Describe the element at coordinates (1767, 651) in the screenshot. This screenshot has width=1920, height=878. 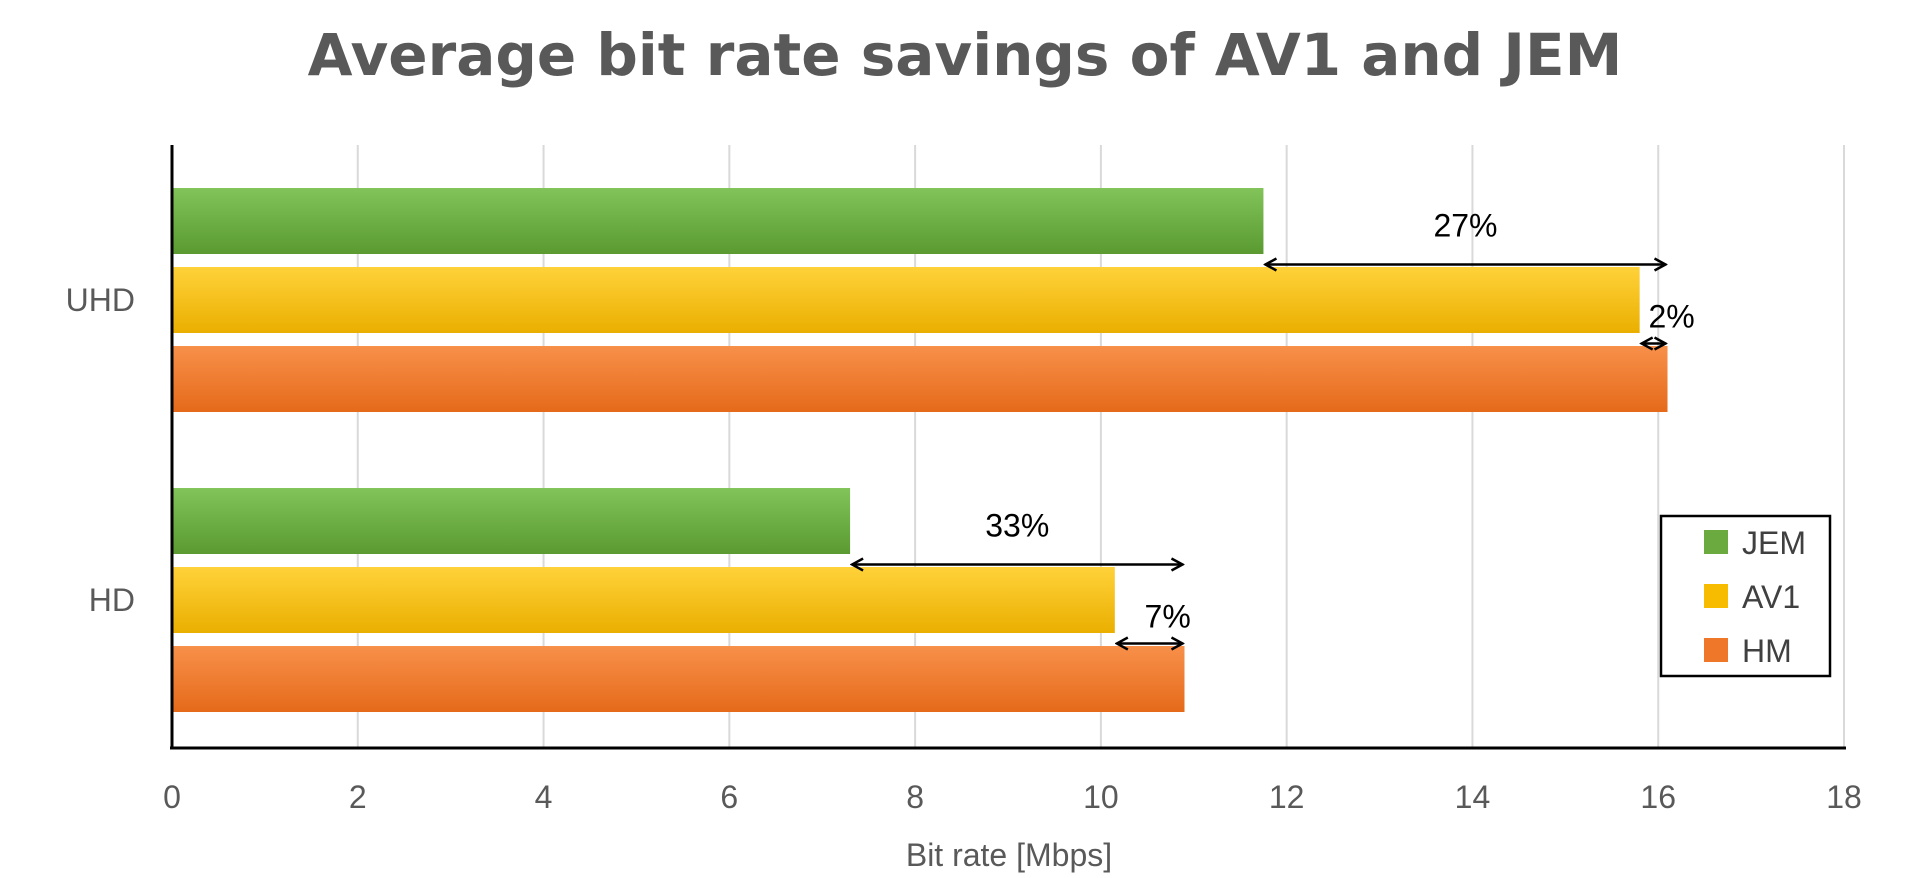
I see `legend-label-hm: HM` at that location.